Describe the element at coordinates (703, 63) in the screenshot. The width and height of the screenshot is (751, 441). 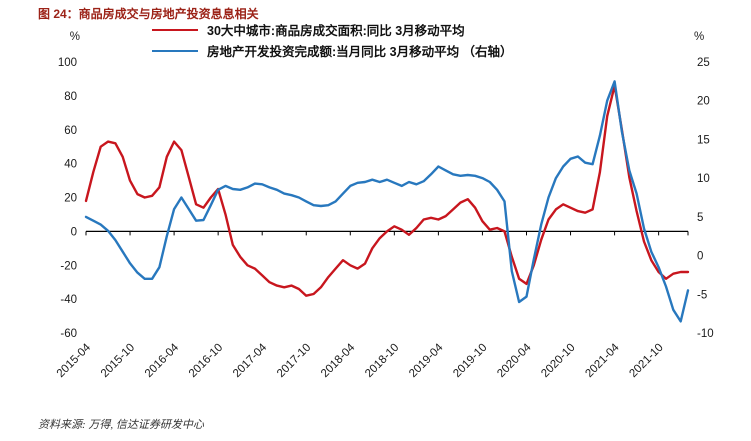
I see `y-axis-right-tick-label: 25` at that location.